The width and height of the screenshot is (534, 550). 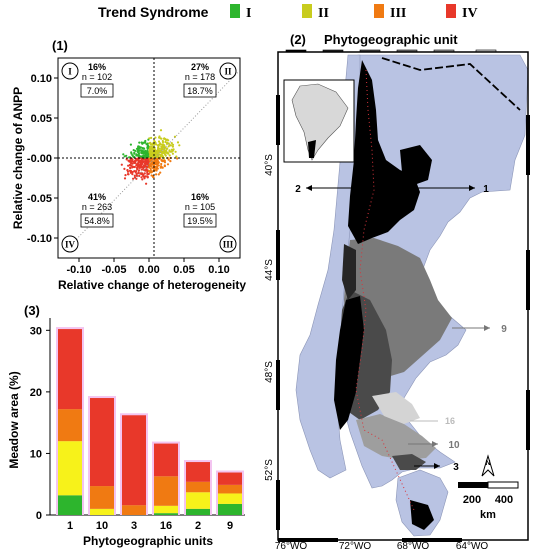 I want to click on callout-label-3: 3, so click(x=456, y=467).